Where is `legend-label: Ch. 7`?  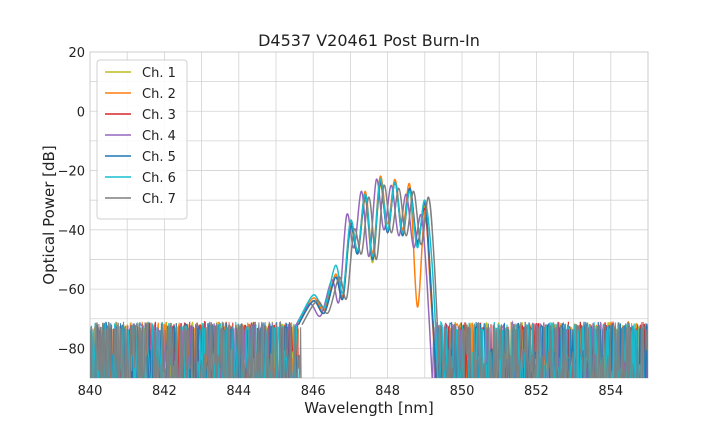
legend-label: Ch. 7 is located at coordinates (159, 199).